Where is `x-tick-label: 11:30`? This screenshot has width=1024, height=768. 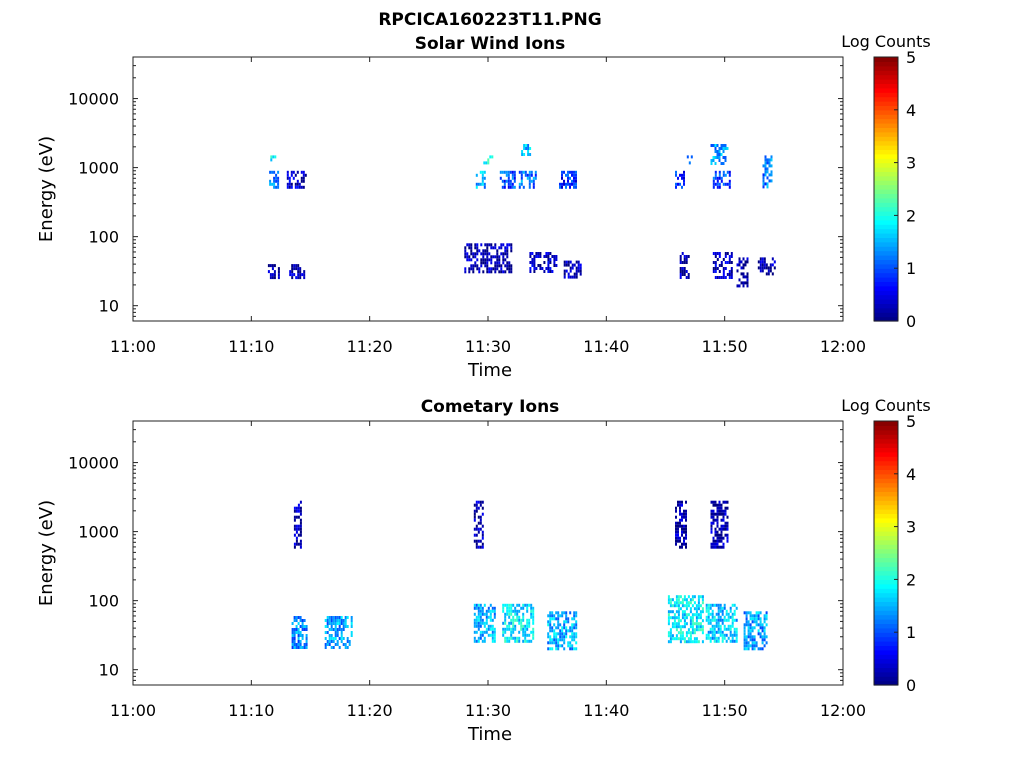 x-tick-label: 11:30 is located at coordinates (488, 710).